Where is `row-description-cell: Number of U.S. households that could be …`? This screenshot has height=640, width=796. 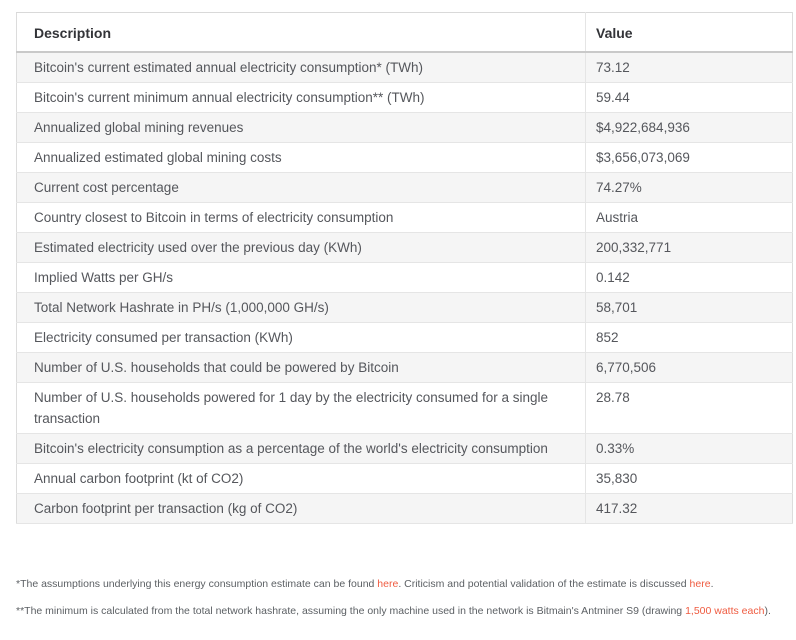
row-description-cell: Number of U.S. households that could be … is located at coordinates (301, 367).